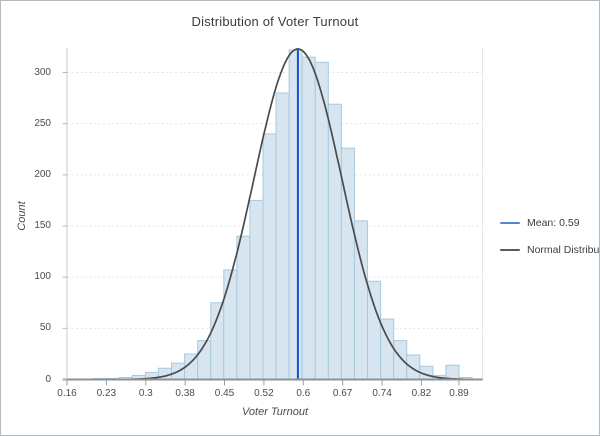 The height and width of the screenshot is (436, 600). I want to click on x-tick-label: 0.52, so click(264, 393).